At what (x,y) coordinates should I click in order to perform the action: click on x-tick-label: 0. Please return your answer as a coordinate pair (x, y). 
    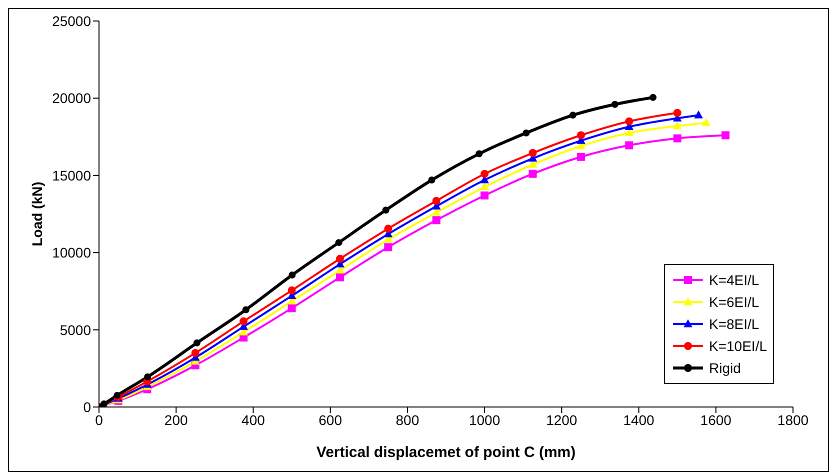
    Looking at the image, I should click on (99, 420).